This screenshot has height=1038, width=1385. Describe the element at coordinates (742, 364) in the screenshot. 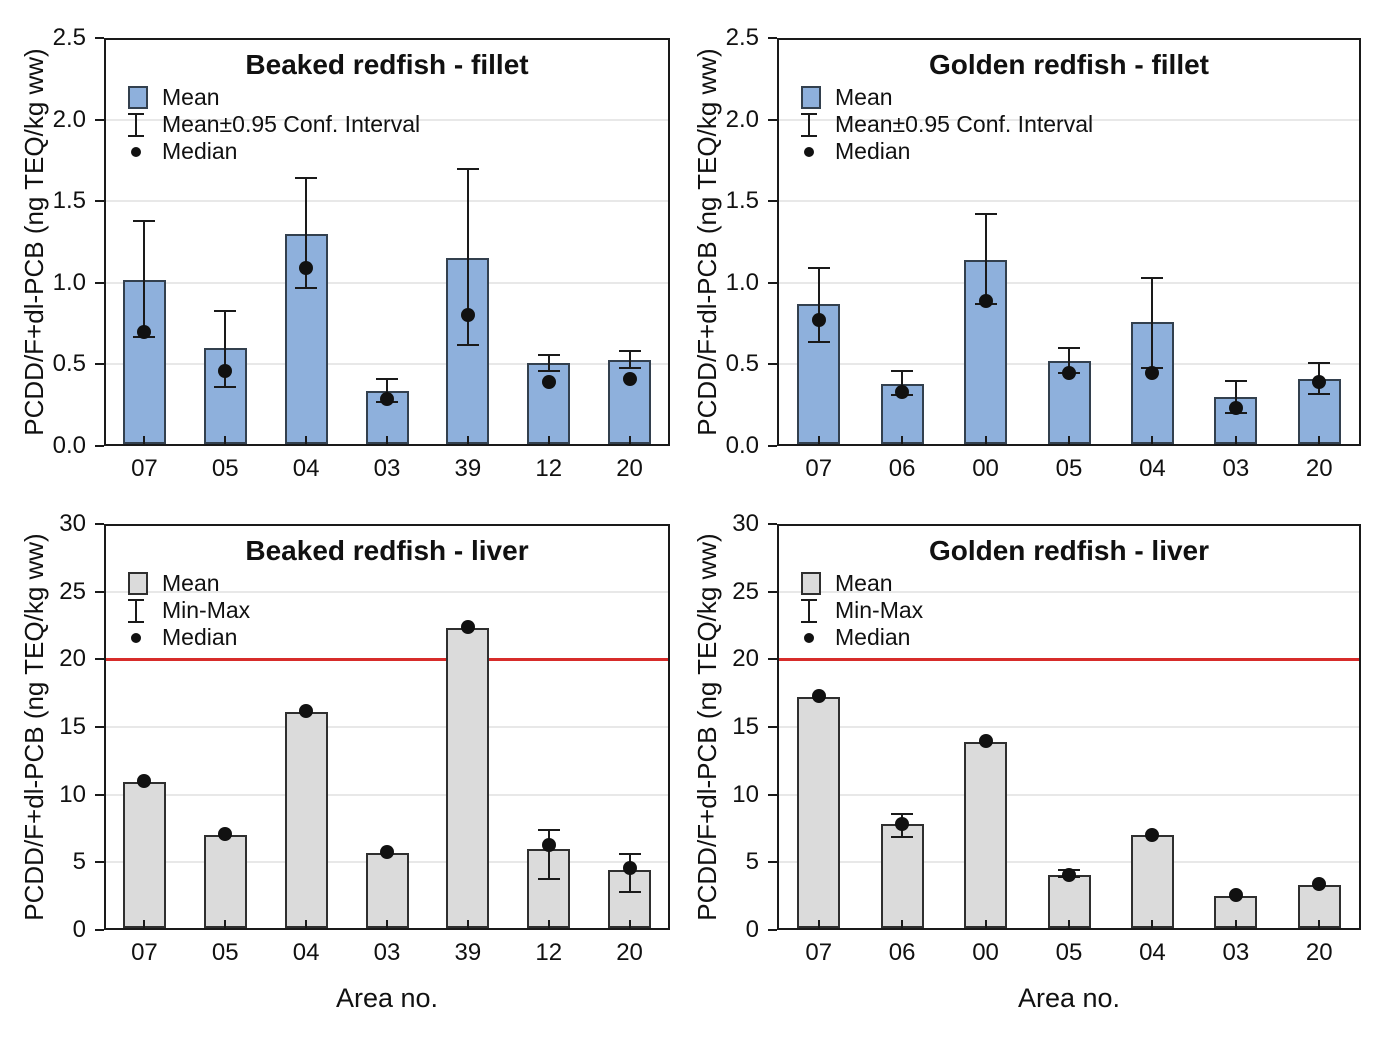

I see `y-tick-label: 0.5` at that location.